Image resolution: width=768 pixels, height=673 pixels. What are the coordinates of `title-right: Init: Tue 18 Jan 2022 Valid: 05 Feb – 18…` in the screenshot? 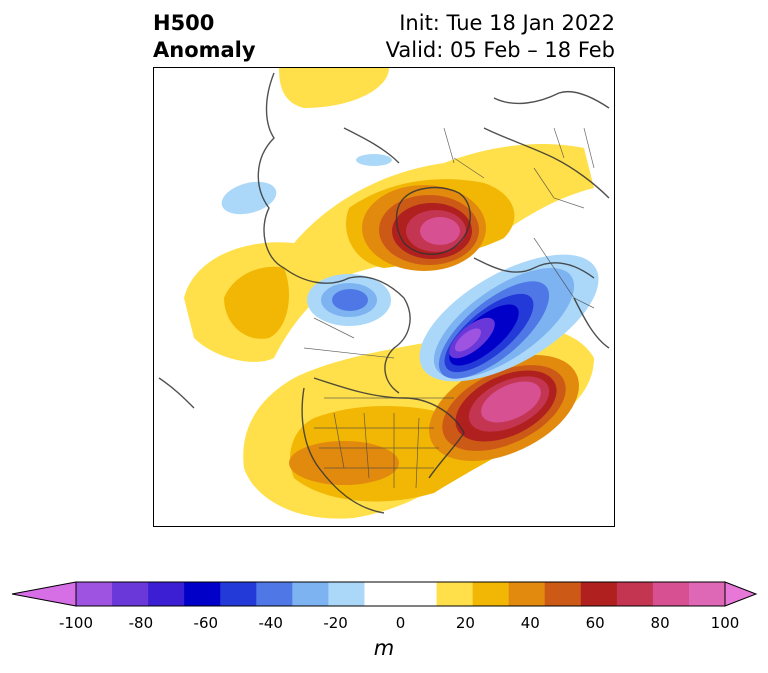 It's located at (500, 37).